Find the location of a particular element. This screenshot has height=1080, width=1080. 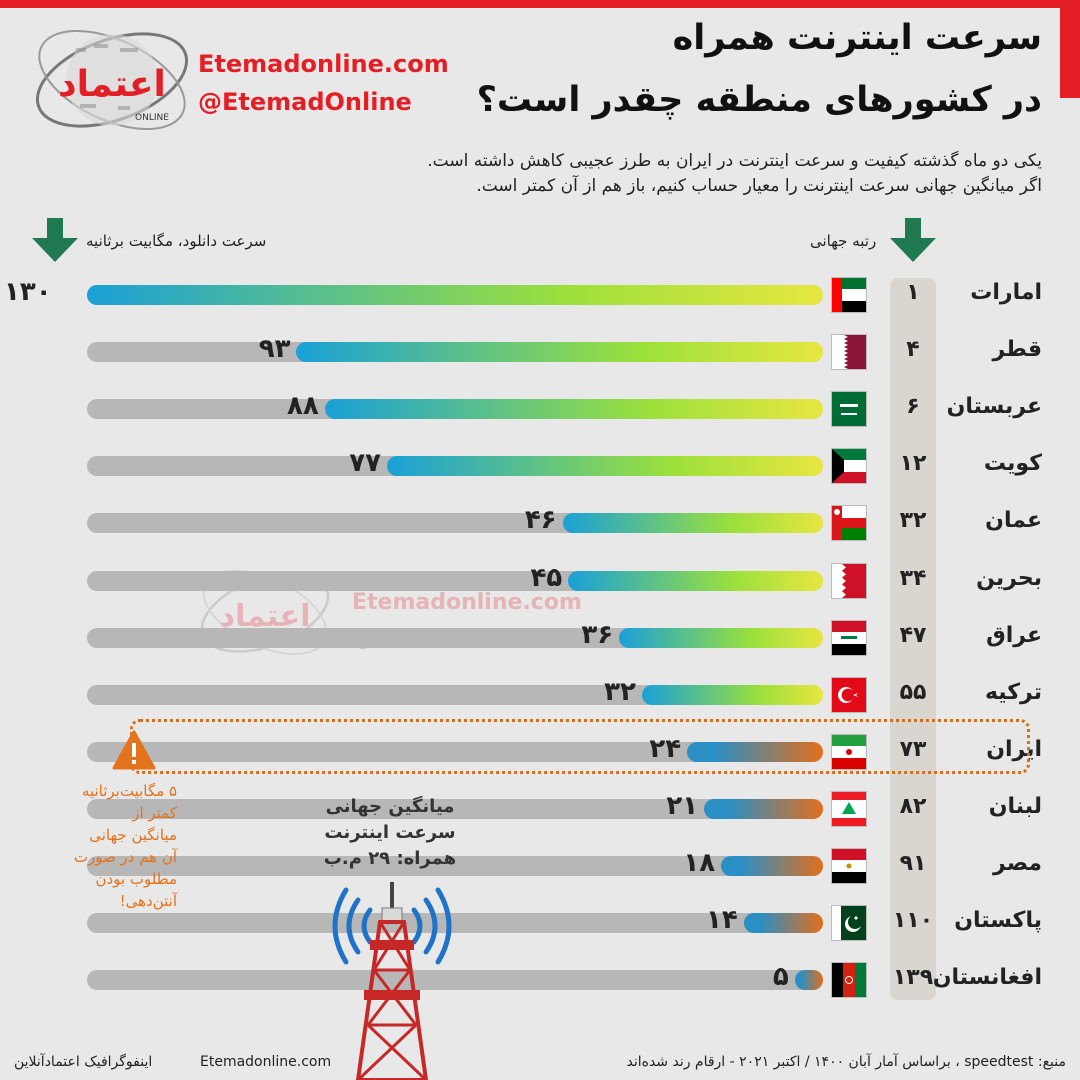

footer-site: Etemadonline.com is located at coordinates (266, 1062).